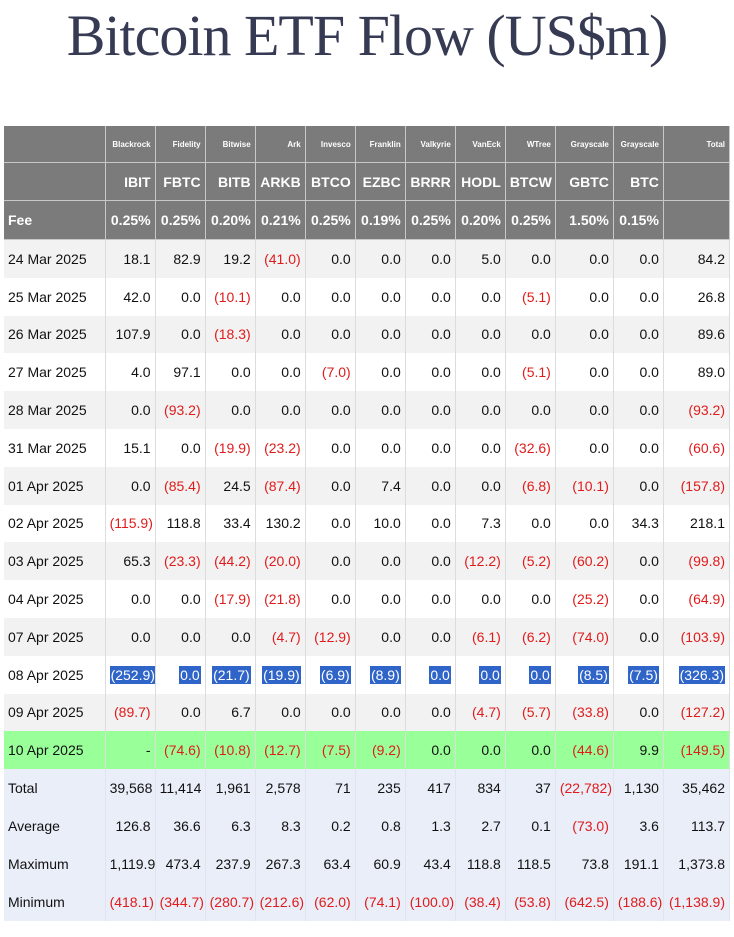 This screenshot has height=937, width=734. What do you see at coordinates (55, 674) in the screenshot?
I see `row-date: 08 Apr 2025` at bounding box center [55, 674].